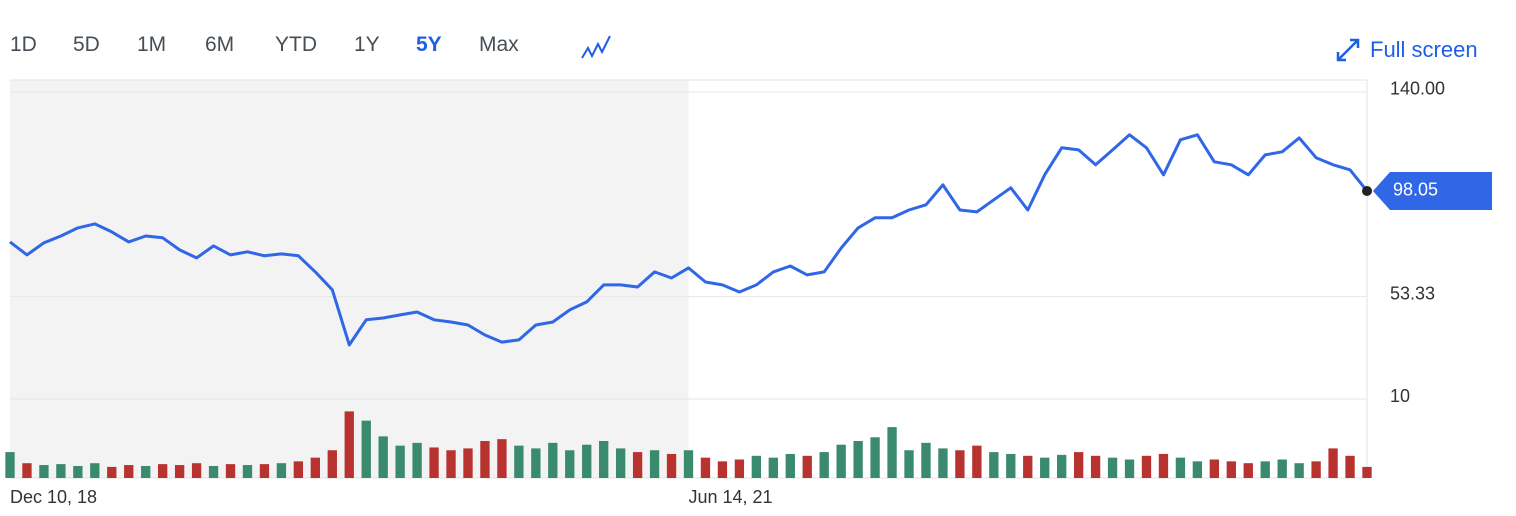 The width and height of the screenshot is (1516, 516). I want to click on chart-type-icon, so click(596, 47).